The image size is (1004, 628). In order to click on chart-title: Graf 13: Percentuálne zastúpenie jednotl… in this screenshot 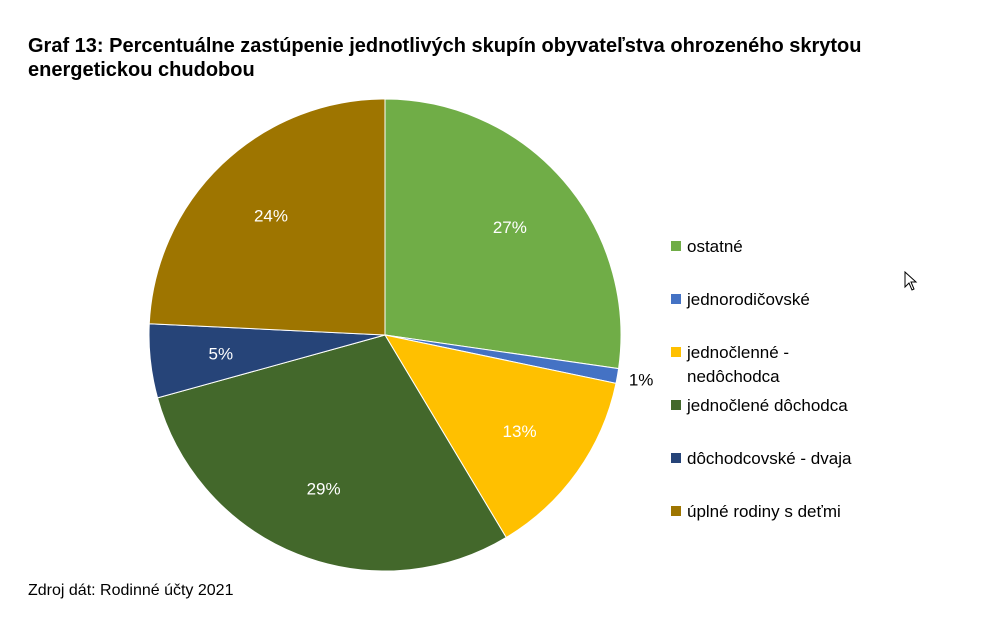, I will do `click(445, 58)`.